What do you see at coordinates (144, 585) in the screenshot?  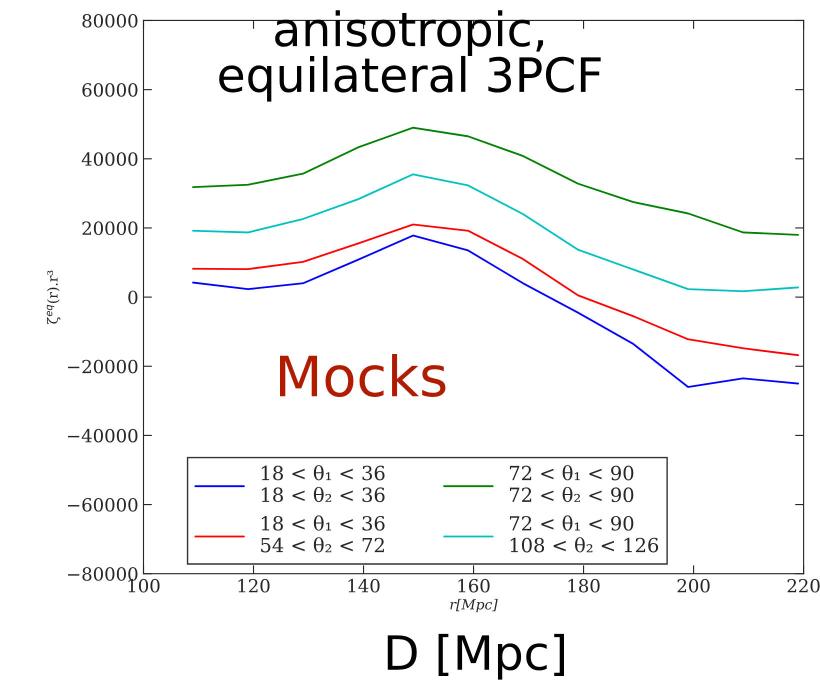 I see `x-tick-label: 100` at bounding box center [144, 585].